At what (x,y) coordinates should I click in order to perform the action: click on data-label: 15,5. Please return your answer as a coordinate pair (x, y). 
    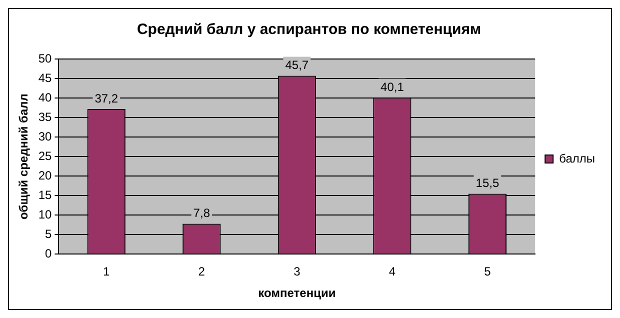
    Looking at the image, I should click on (488, 183).